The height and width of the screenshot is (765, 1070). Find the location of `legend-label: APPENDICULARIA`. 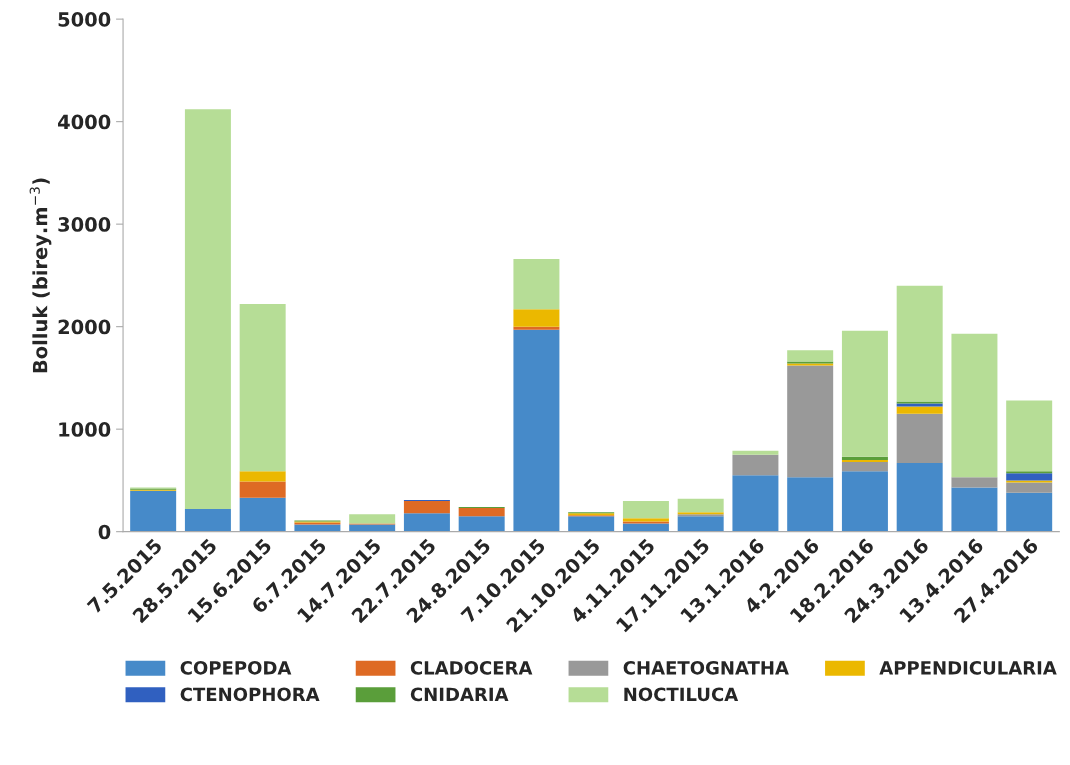

legend-label: APPENDICULARIA is located at coordinates (968, 668).